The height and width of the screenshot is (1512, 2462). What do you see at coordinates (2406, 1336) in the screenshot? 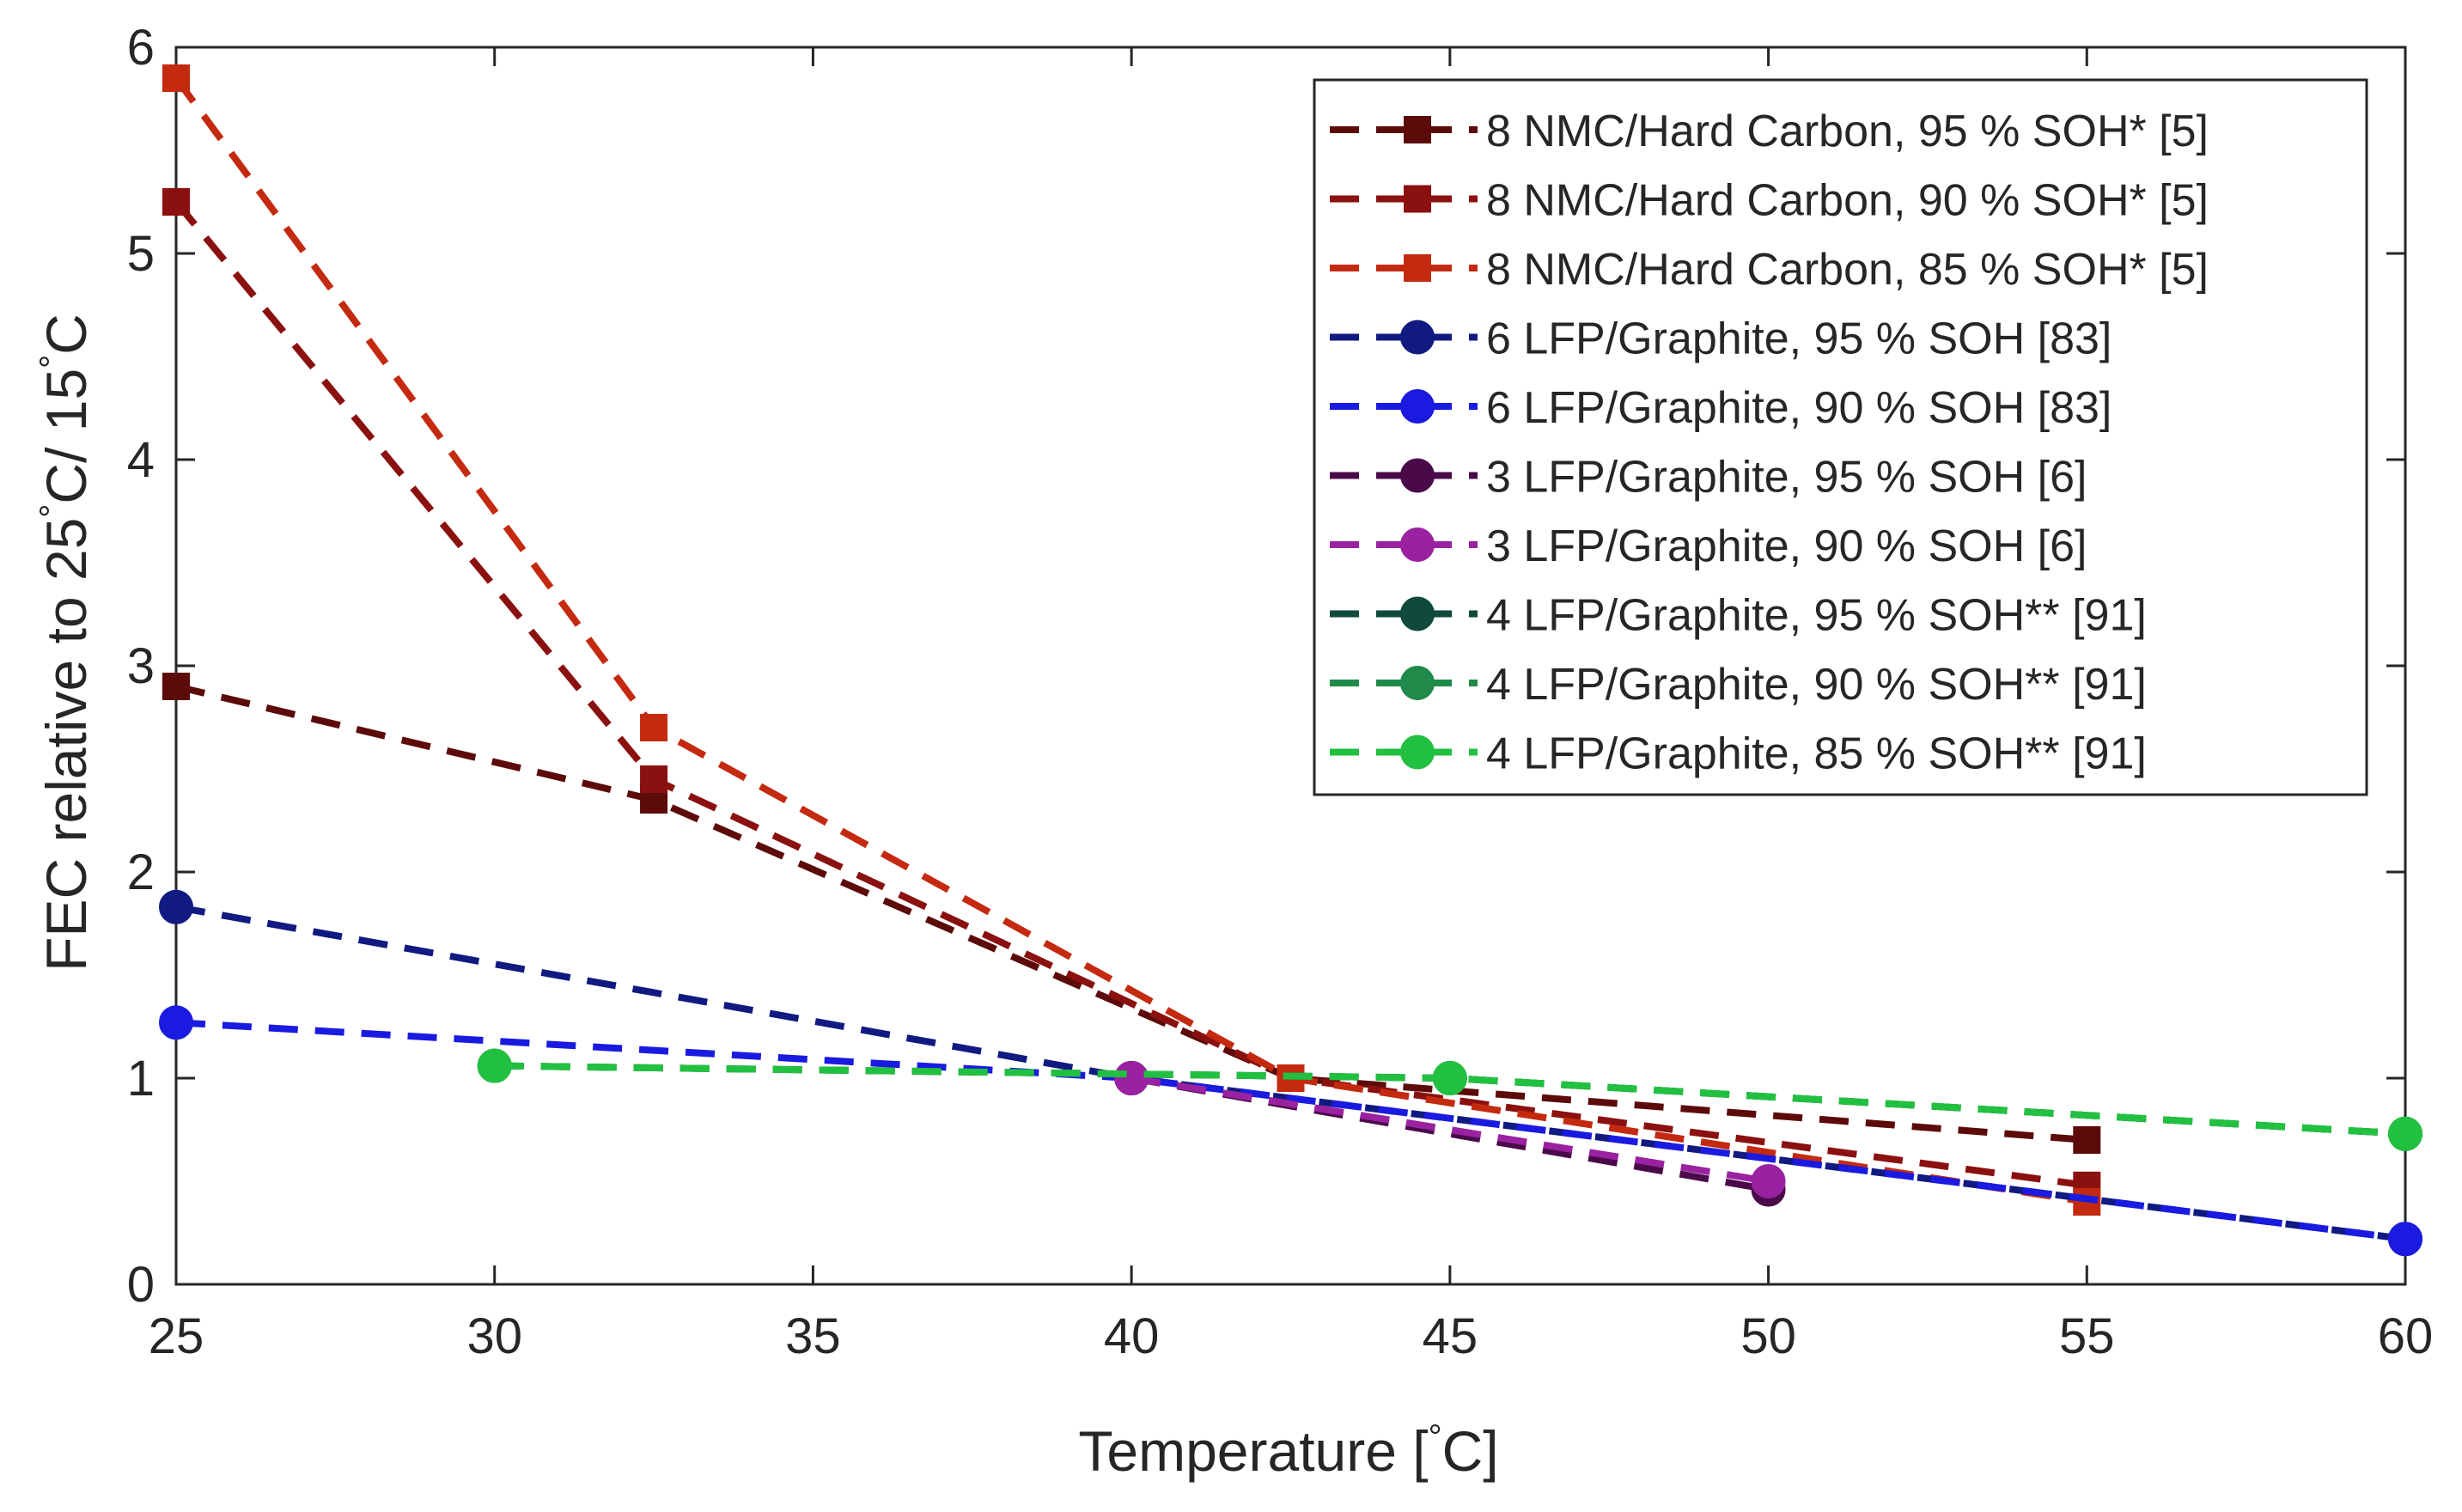
I see `x-tick-label: 60` at bounding box center [2406, 1336].